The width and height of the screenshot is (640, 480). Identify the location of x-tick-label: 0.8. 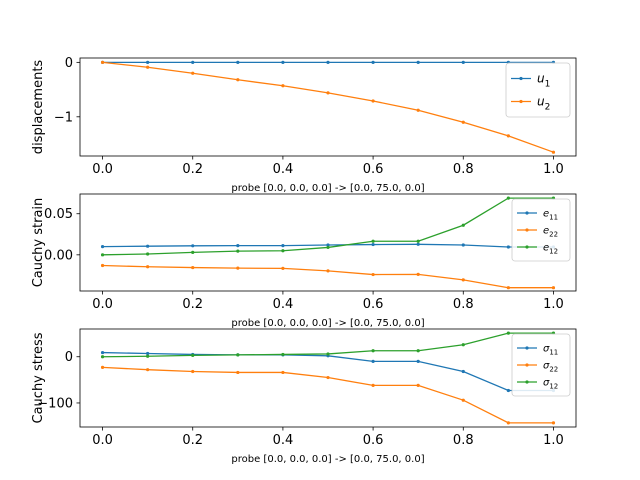
(463, 169).